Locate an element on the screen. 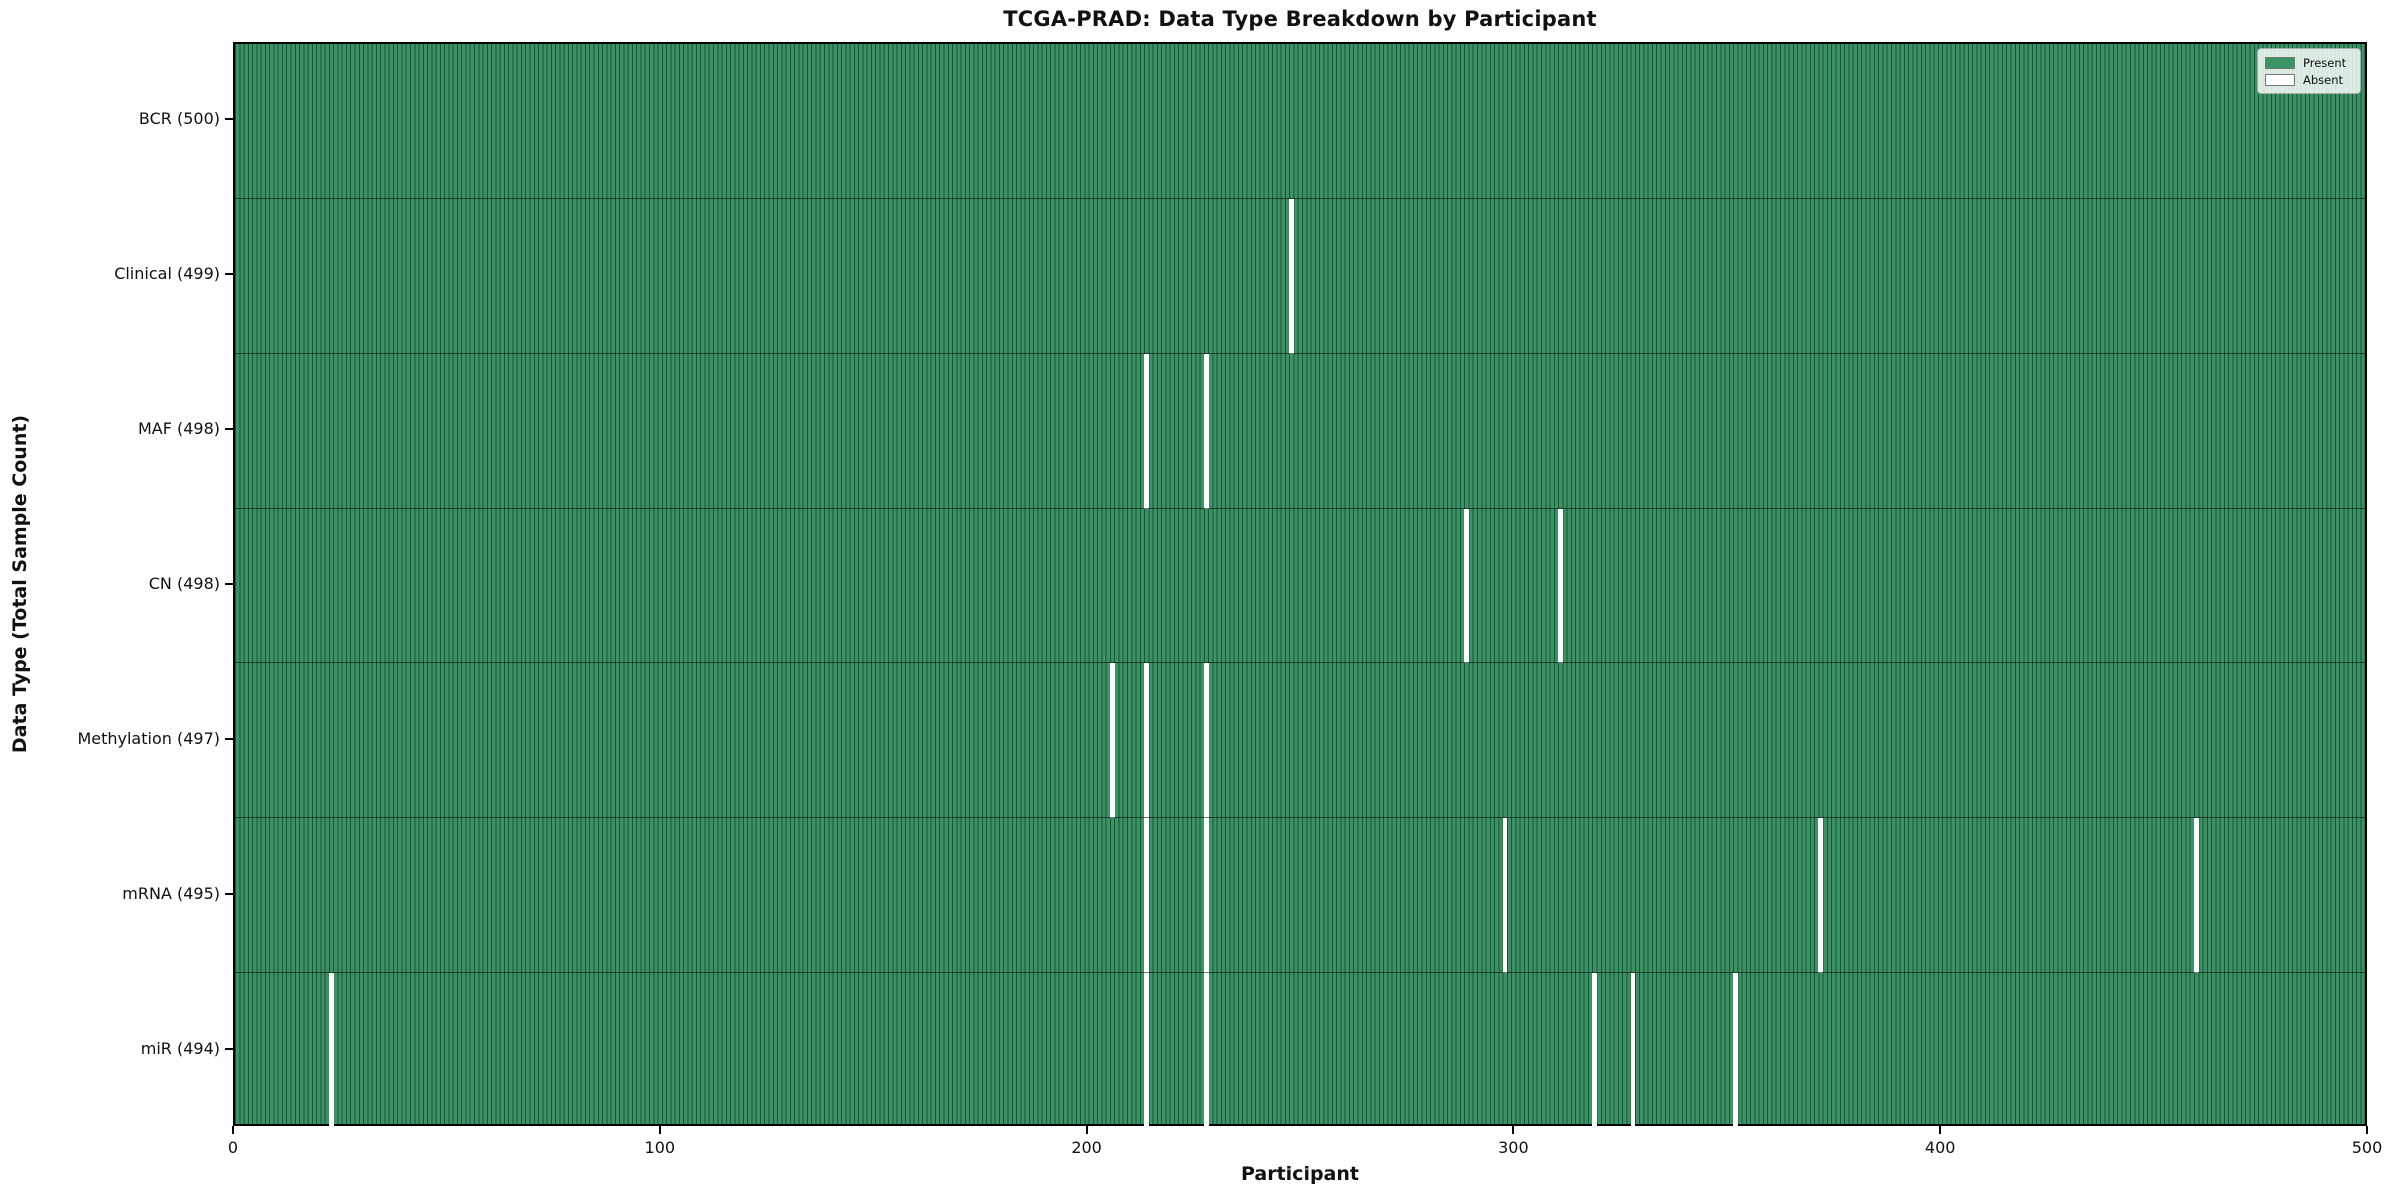  legend-item-present: Present is located at coordinates (2309, 62).